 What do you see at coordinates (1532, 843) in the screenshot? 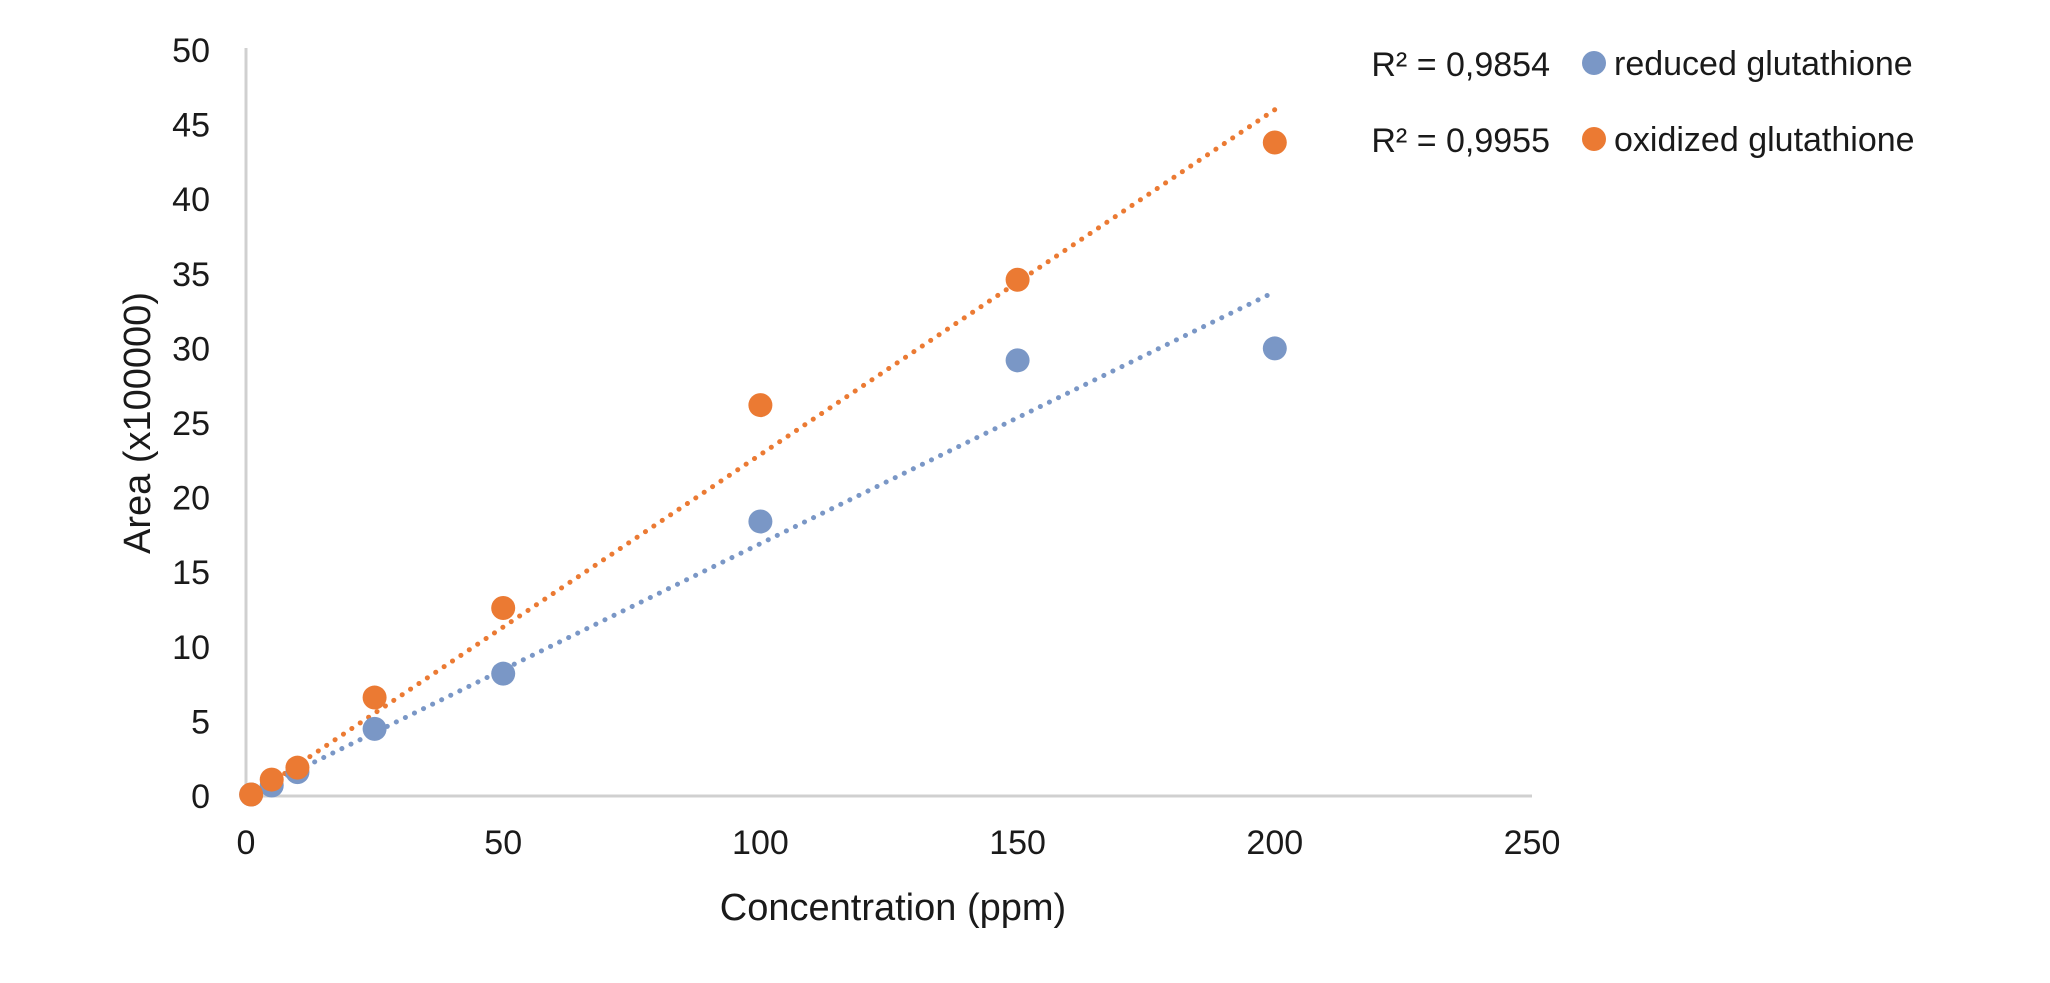
I see `x-tick-label: 250` at bounding box center [1532, 843].